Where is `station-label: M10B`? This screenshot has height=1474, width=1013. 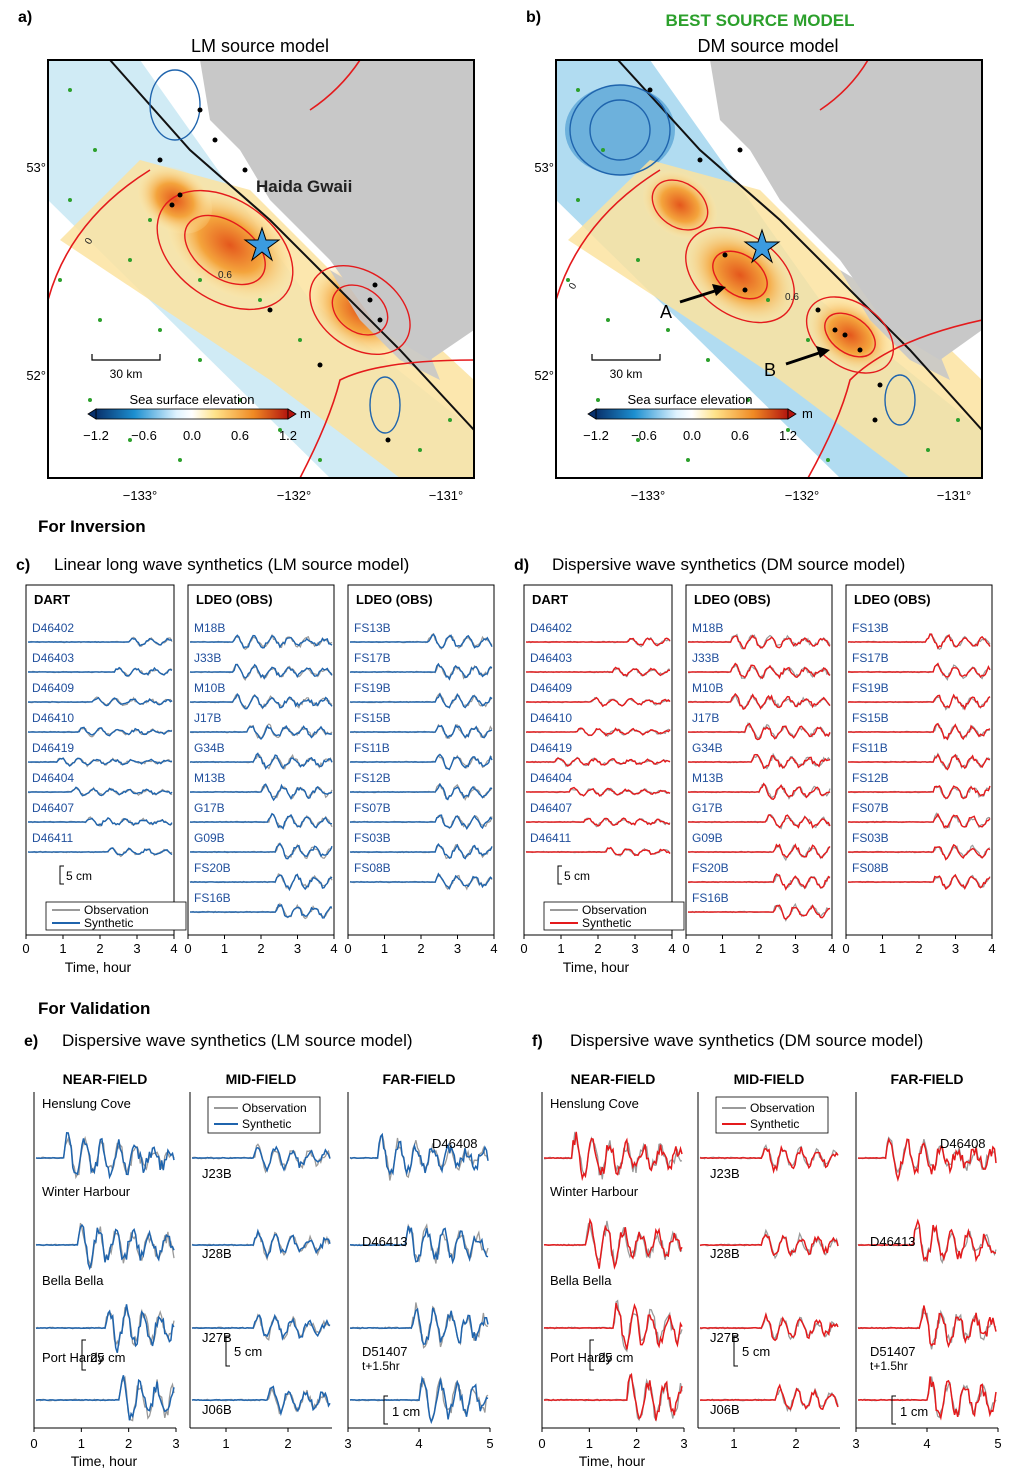
station-label: M10B is located at coordinates (707, 688).